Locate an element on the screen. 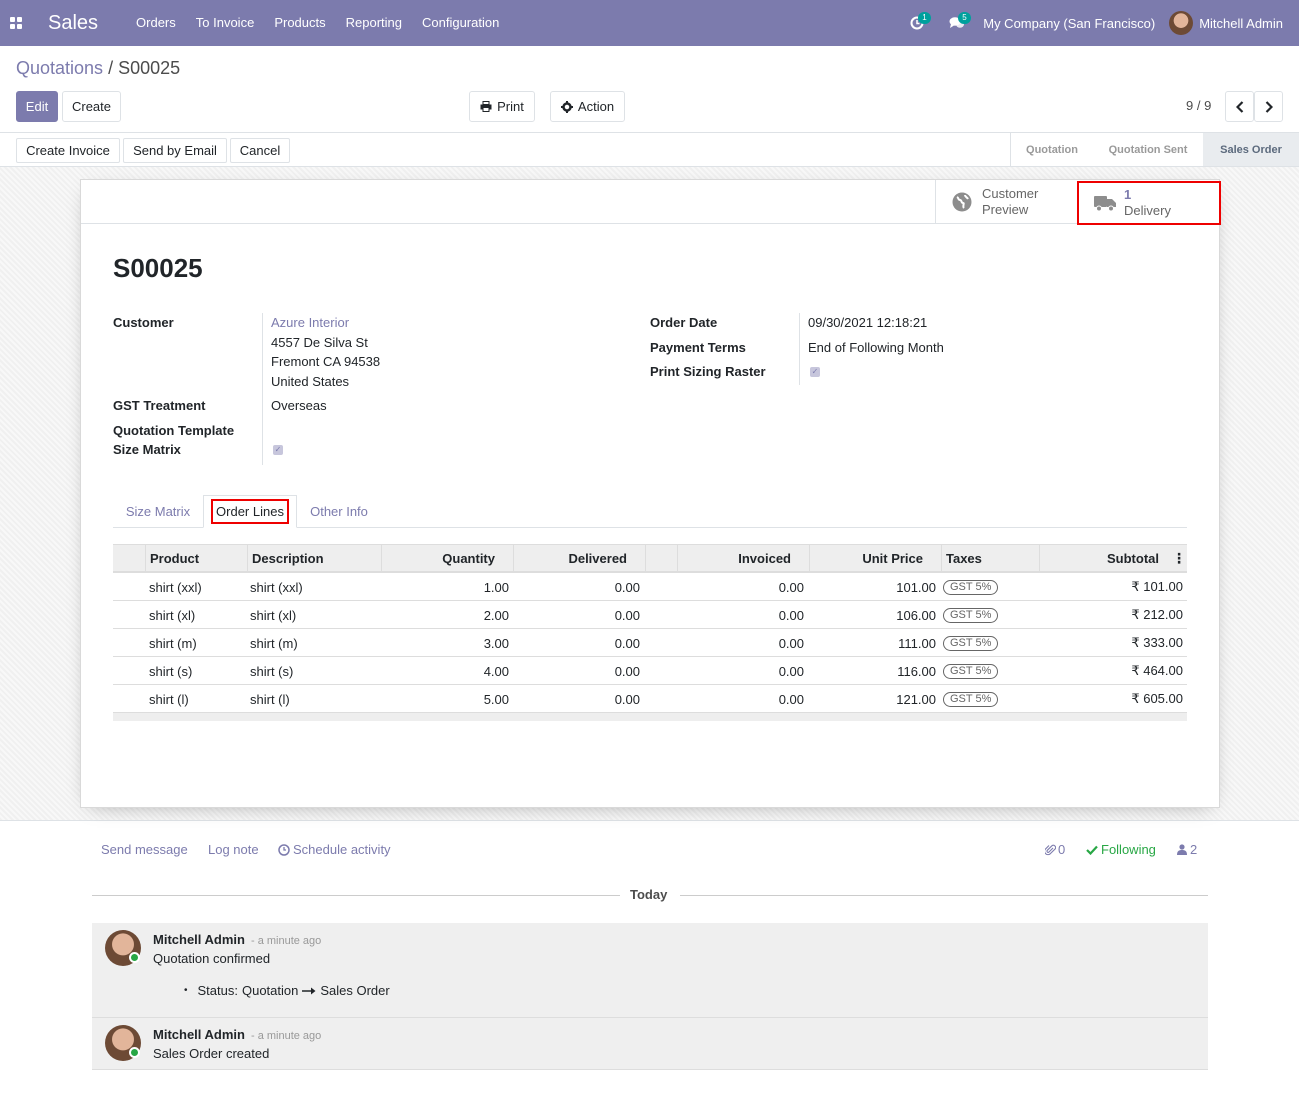 This screenshot has height=1120, width=1299. tracking-old-value: Quotation is located at coordinates (270, 990).